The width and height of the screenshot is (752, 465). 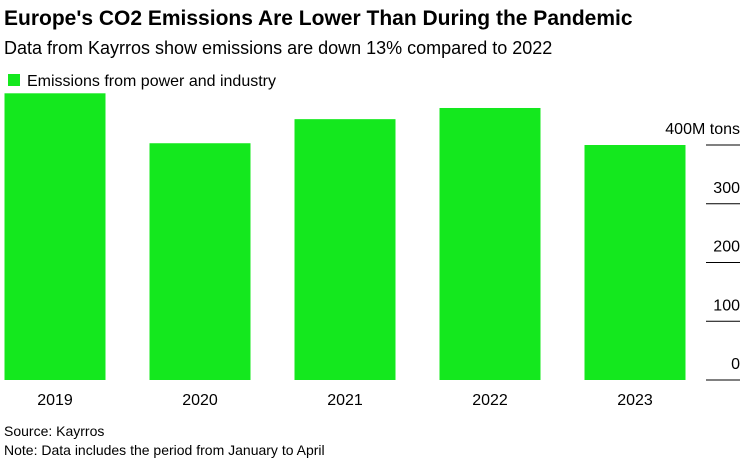 What do you see at coordinates (151, 81) in the screenshot?
I see `legend-label: Emissions from power and industry` at bounding box center [151, 81].